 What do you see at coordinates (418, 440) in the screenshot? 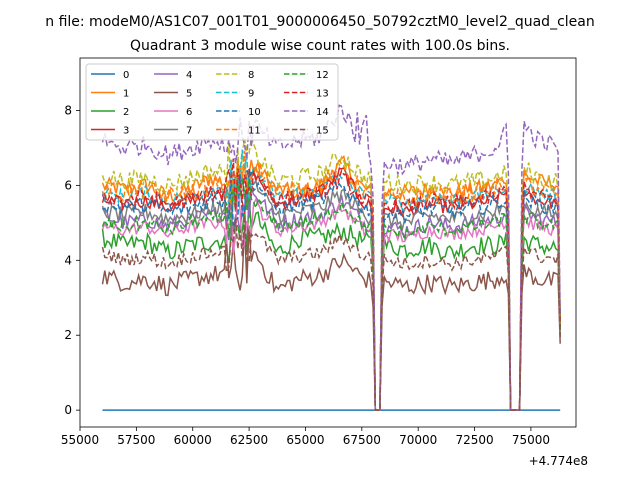
I see `x-tick-label: 70000` at bounding box center [418, 440].